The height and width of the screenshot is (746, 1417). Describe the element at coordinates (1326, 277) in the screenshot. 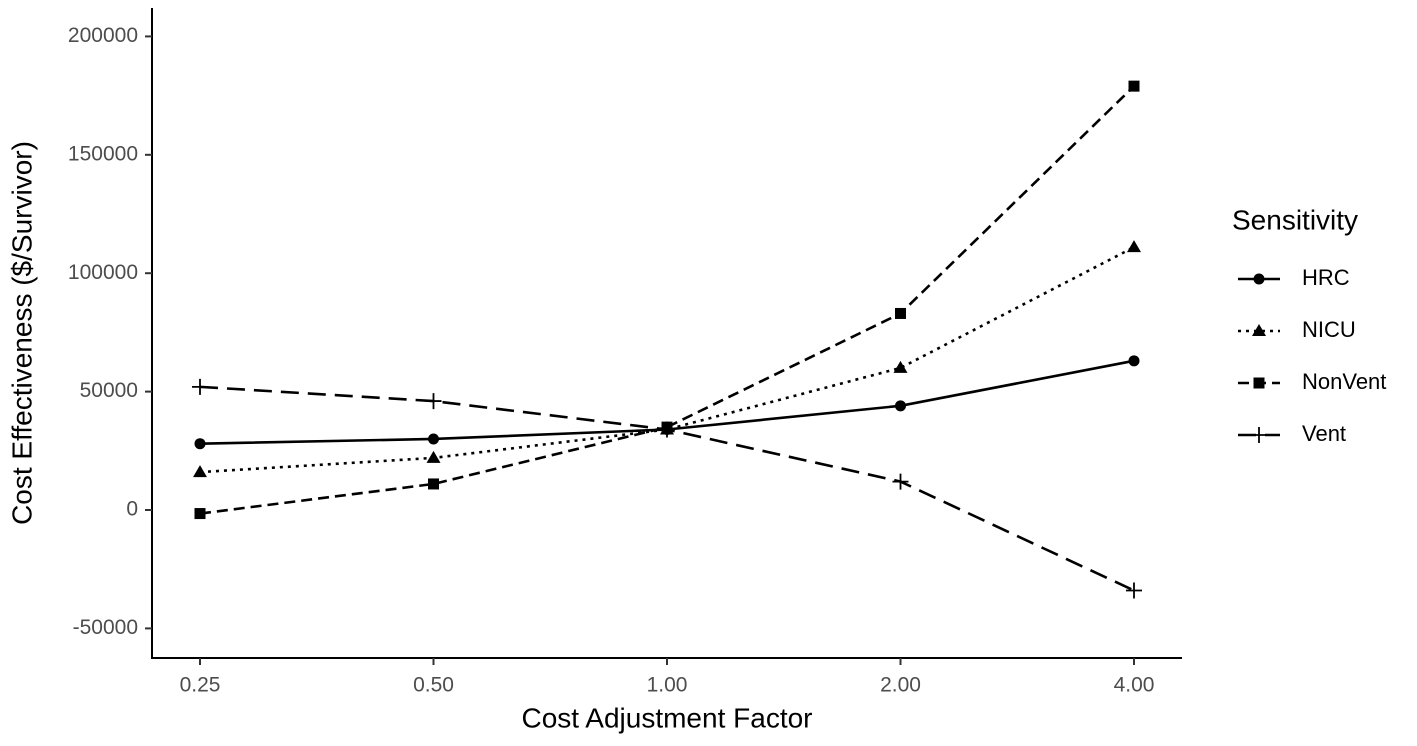

I see `legend-label: HRC` at that location.